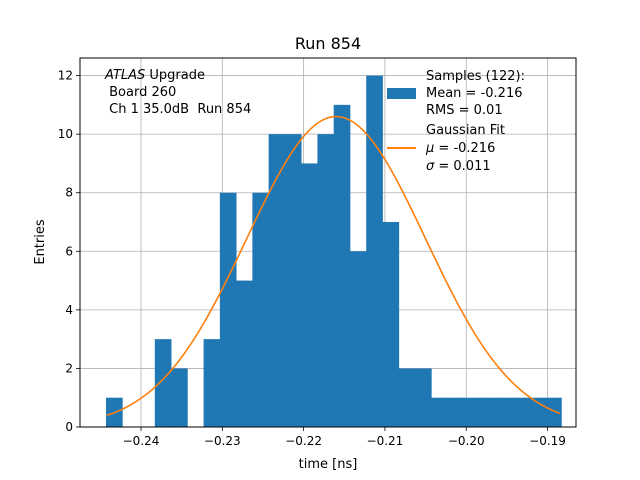 The image size is (640, 480). Describe the element at coordinates (141, 441) in the screenshot. I see `x-tick-label: −0.24` at that location.